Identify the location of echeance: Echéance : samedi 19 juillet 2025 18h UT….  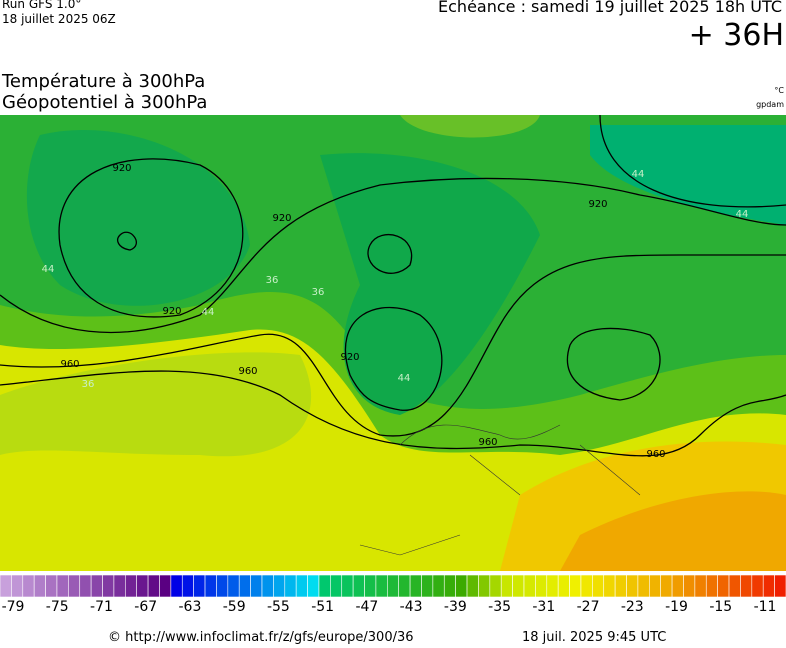
(610, 8).